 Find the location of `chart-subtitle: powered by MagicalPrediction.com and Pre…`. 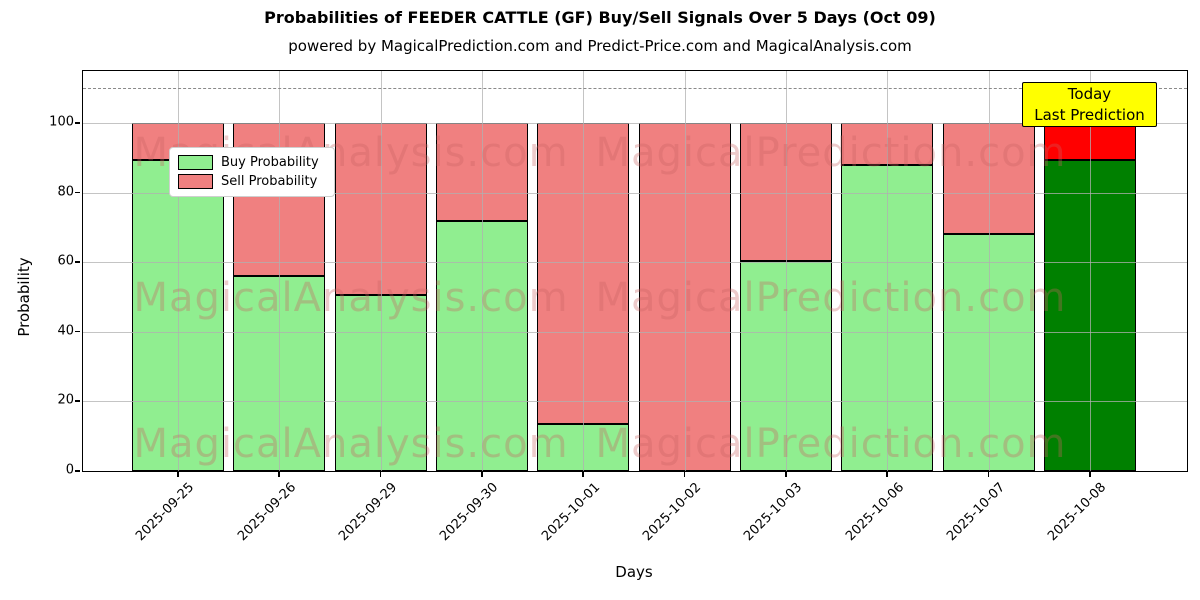

chart-subtitle: powered by MagicalPrediction.com and Pre… is located at coordinates (600, 46).